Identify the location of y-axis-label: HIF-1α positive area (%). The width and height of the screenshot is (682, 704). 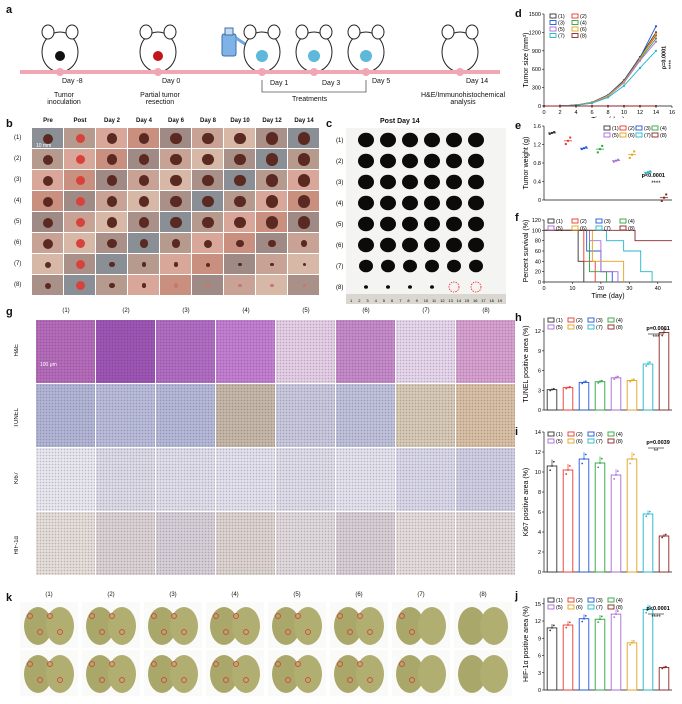
(526, 644).